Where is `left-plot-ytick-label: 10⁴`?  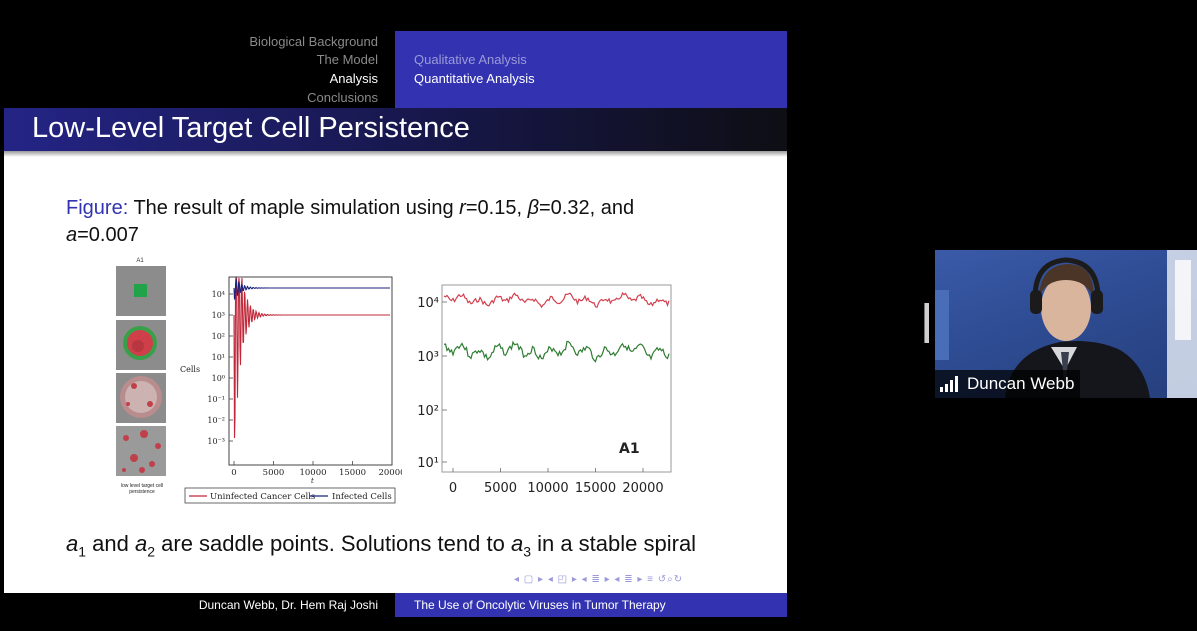
left-plot-ytick-label: 10⁴ is located at coordinates (218, 294).